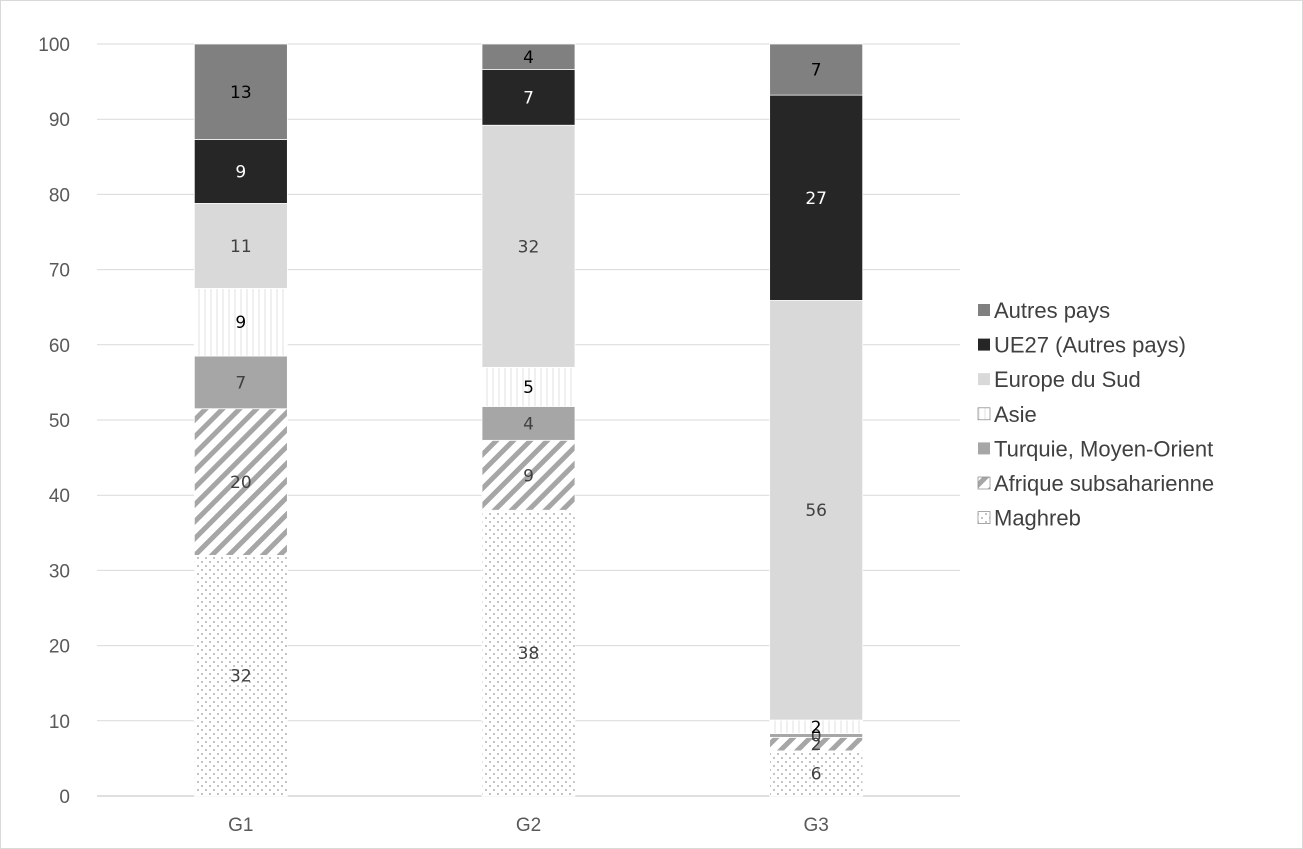 The width and height of the screenshot is (1303, 849). What do you see at coordinates (815, 825) in the screenshot?
I see `x-tick-label: G3` at bounding box center [815, 825].